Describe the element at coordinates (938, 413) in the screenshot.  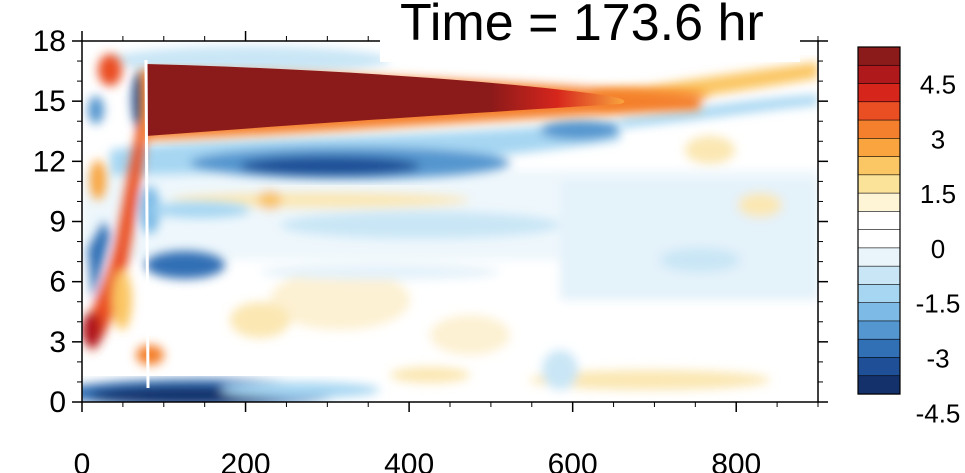
I see `colorbar-tick-label: -4.5` at that location.